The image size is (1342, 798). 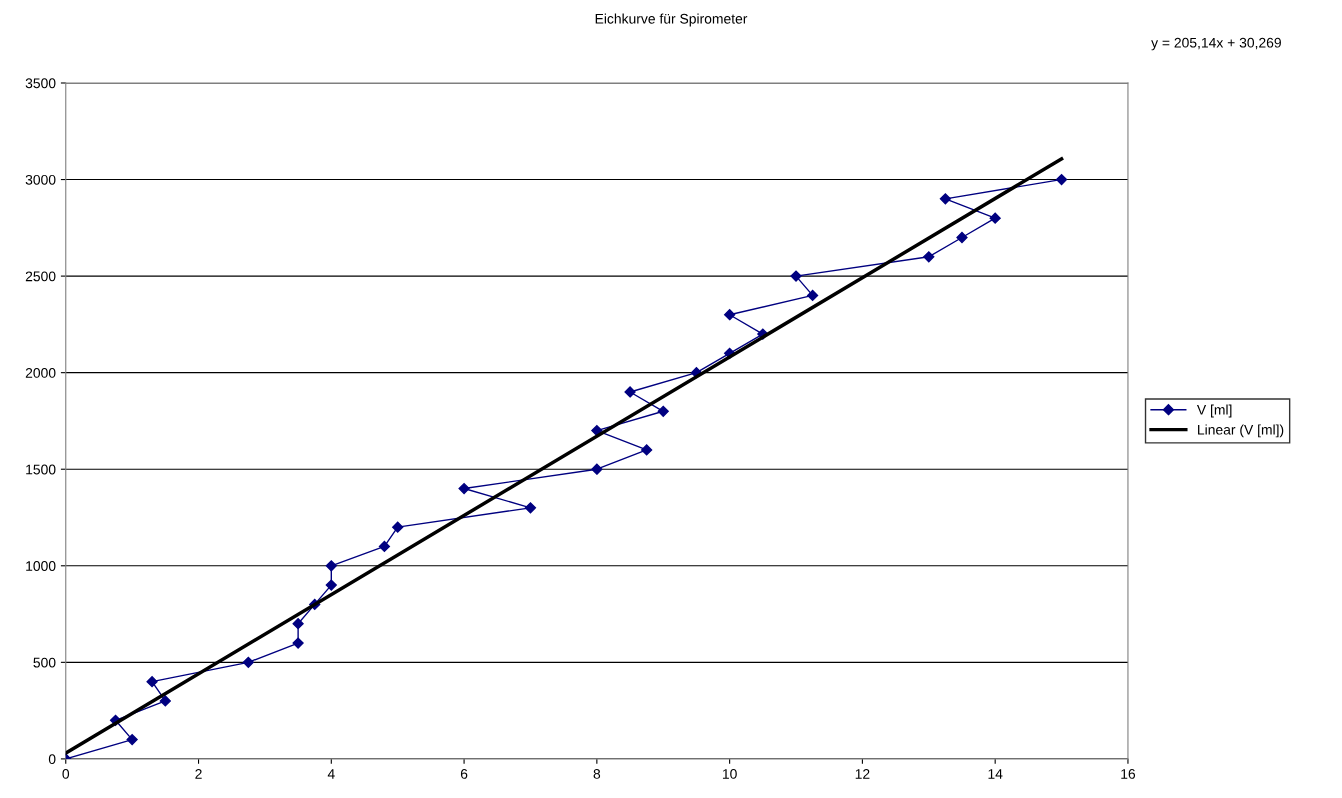 I want to click on y-tick-label: 1000, so click(x=41, y=566).